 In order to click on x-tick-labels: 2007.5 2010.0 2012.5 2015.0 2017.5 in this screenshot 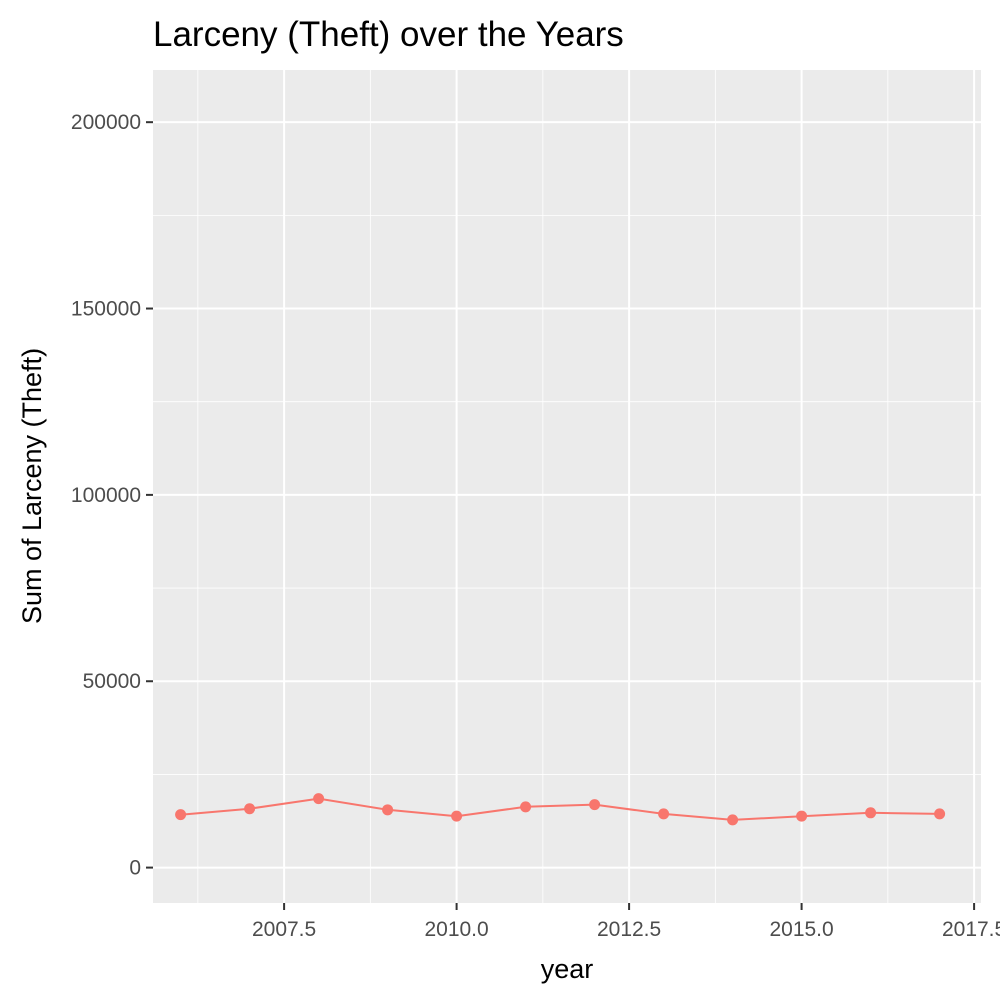, I will do `click(626, 929)`.